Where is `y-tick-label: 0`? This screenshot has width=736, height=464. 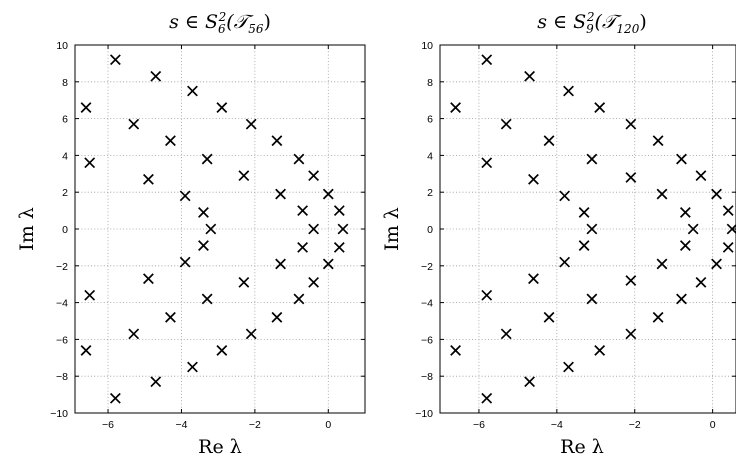
y-tick-label: 0 is located at coordinates (65, 230).